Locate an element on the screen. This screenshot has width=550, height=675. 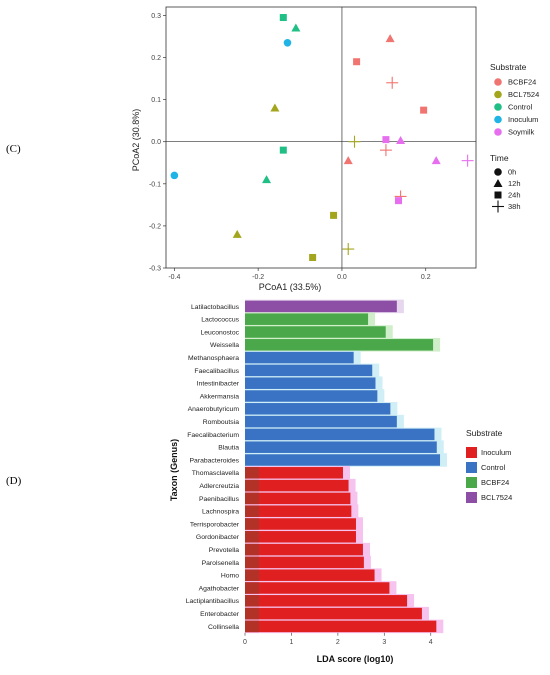
lda-category-label: Agathobacter is located at coordinates (219, 588).